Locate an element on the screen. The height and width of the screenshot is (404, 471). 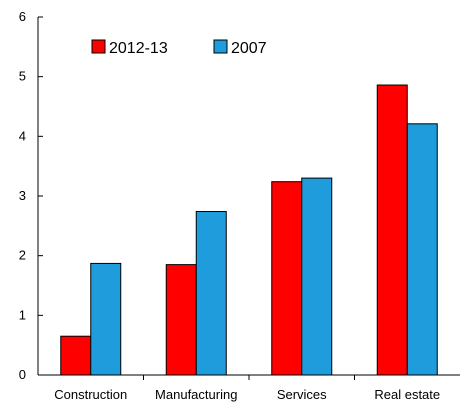
bar-2012-13-construction is located at coordinates (76, 355).